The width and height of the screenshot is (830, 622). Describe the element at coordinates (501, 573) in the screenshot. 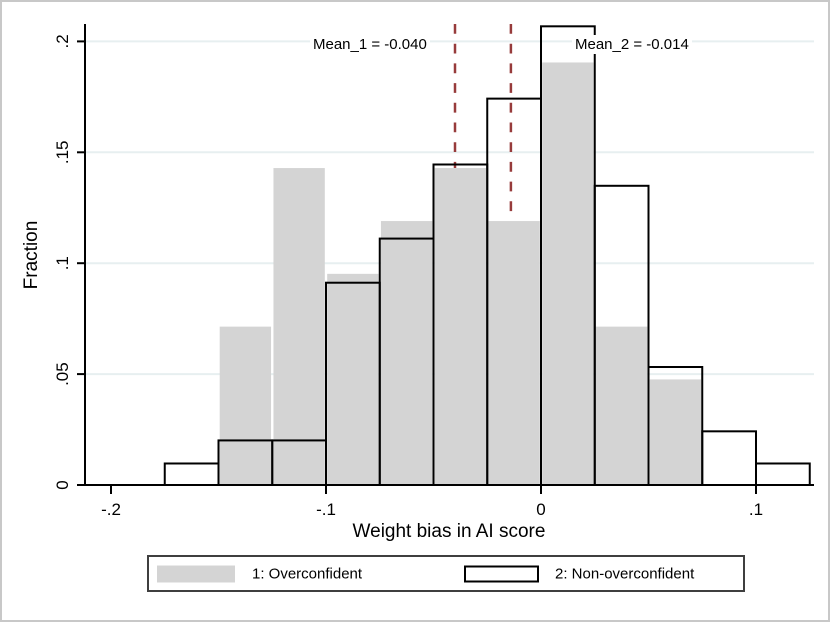

I see `legend-swatch-non-overconfident` at that location.